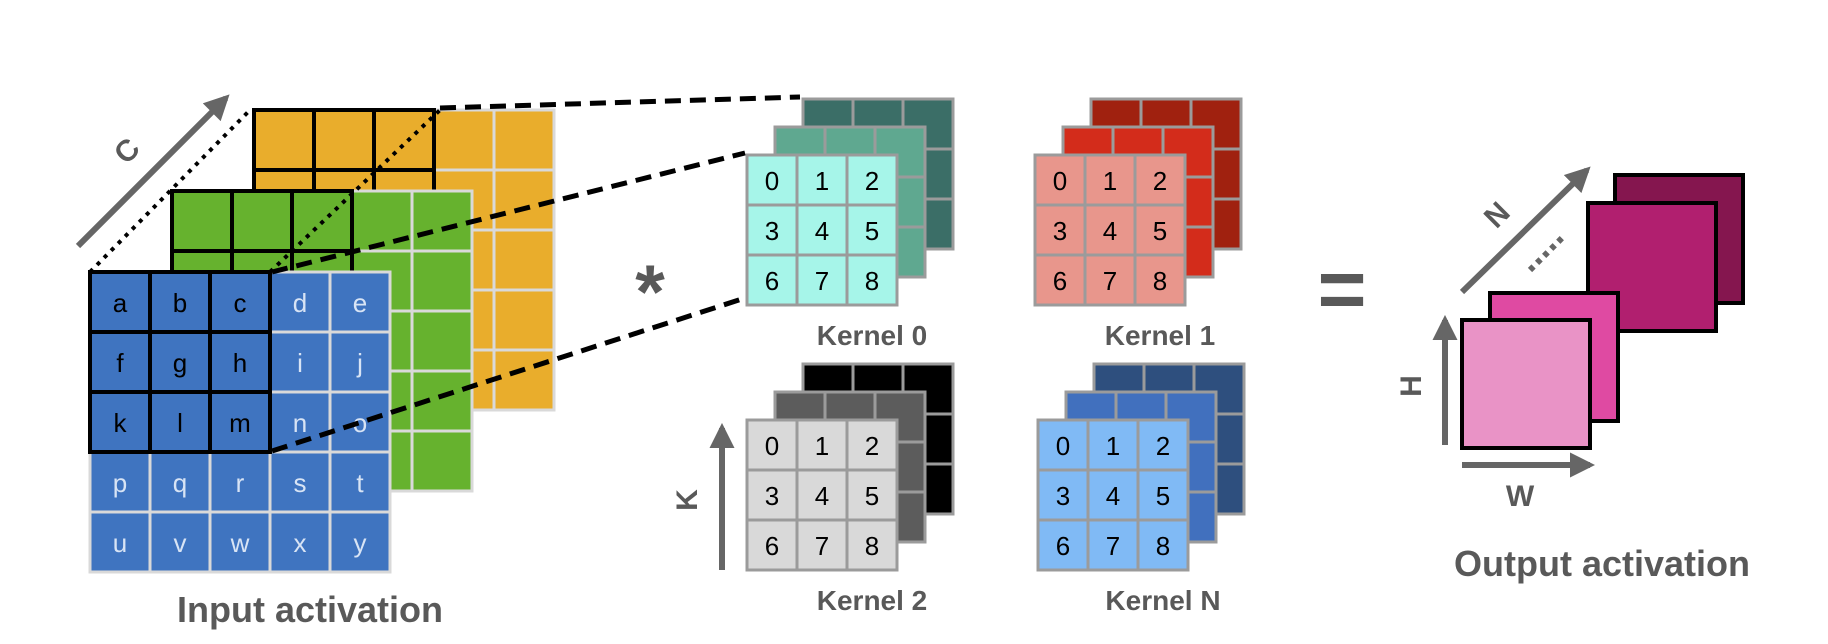 The image size is (1828, 644). Describe the element at coordinates (240, 543) in the screenshot. I see `input-cell-letter: w` at that location.